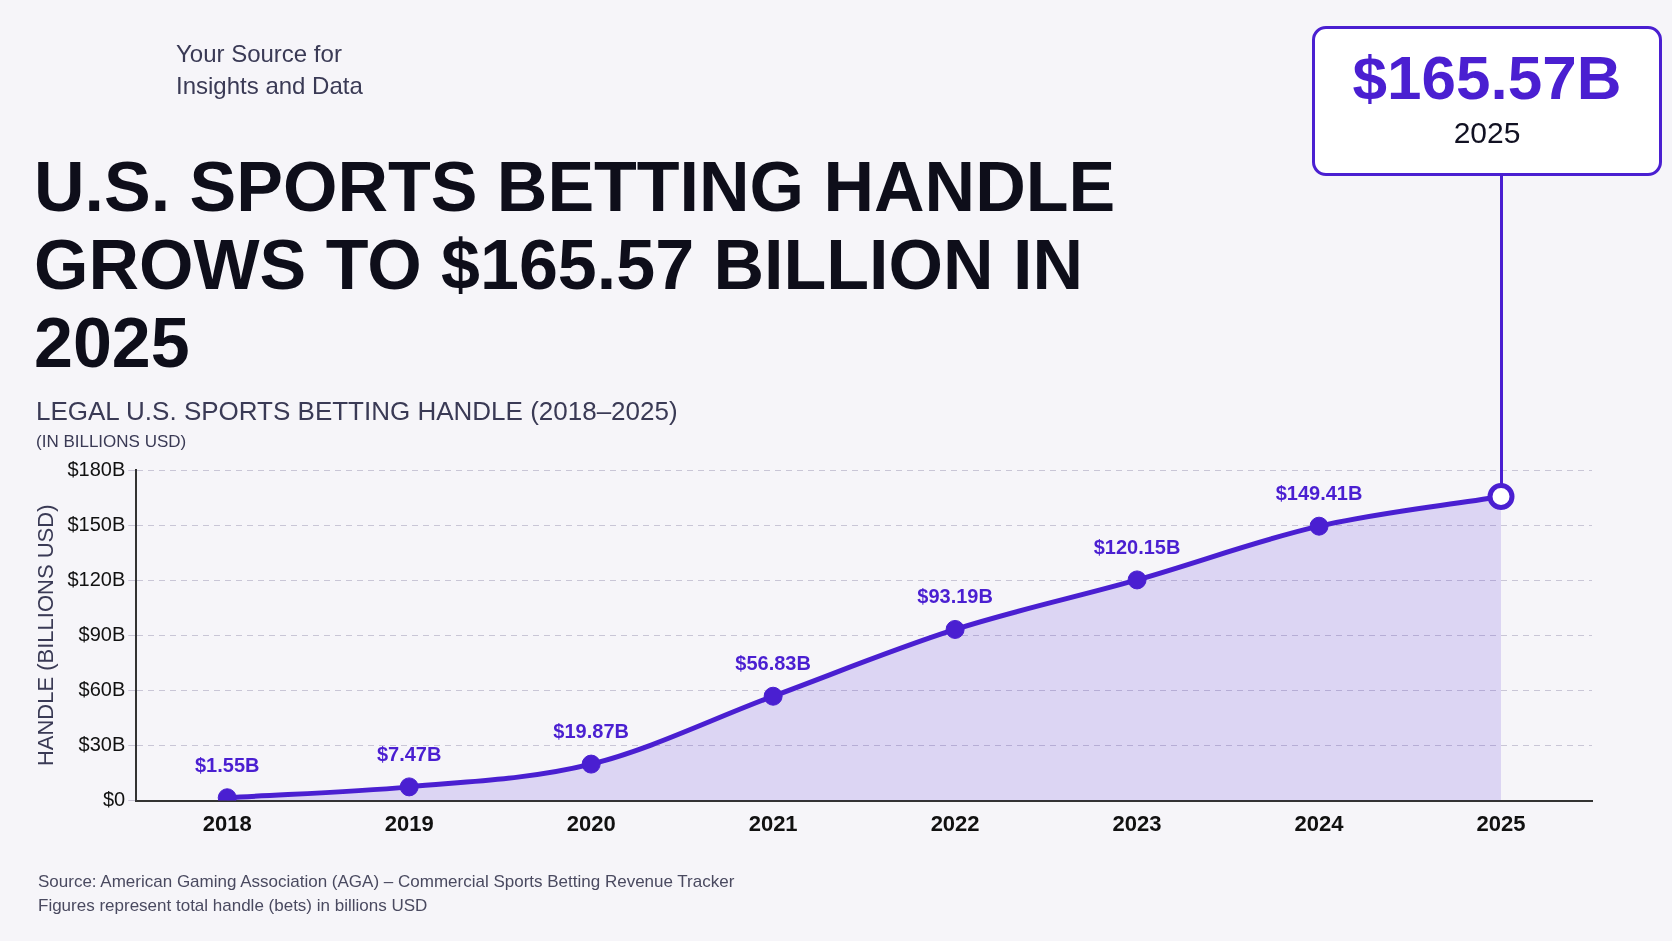  What do you see at coordinates (102, 744) in the screenshot?
I see `y-tick-label: $30B` at bounding box center [102, 744].